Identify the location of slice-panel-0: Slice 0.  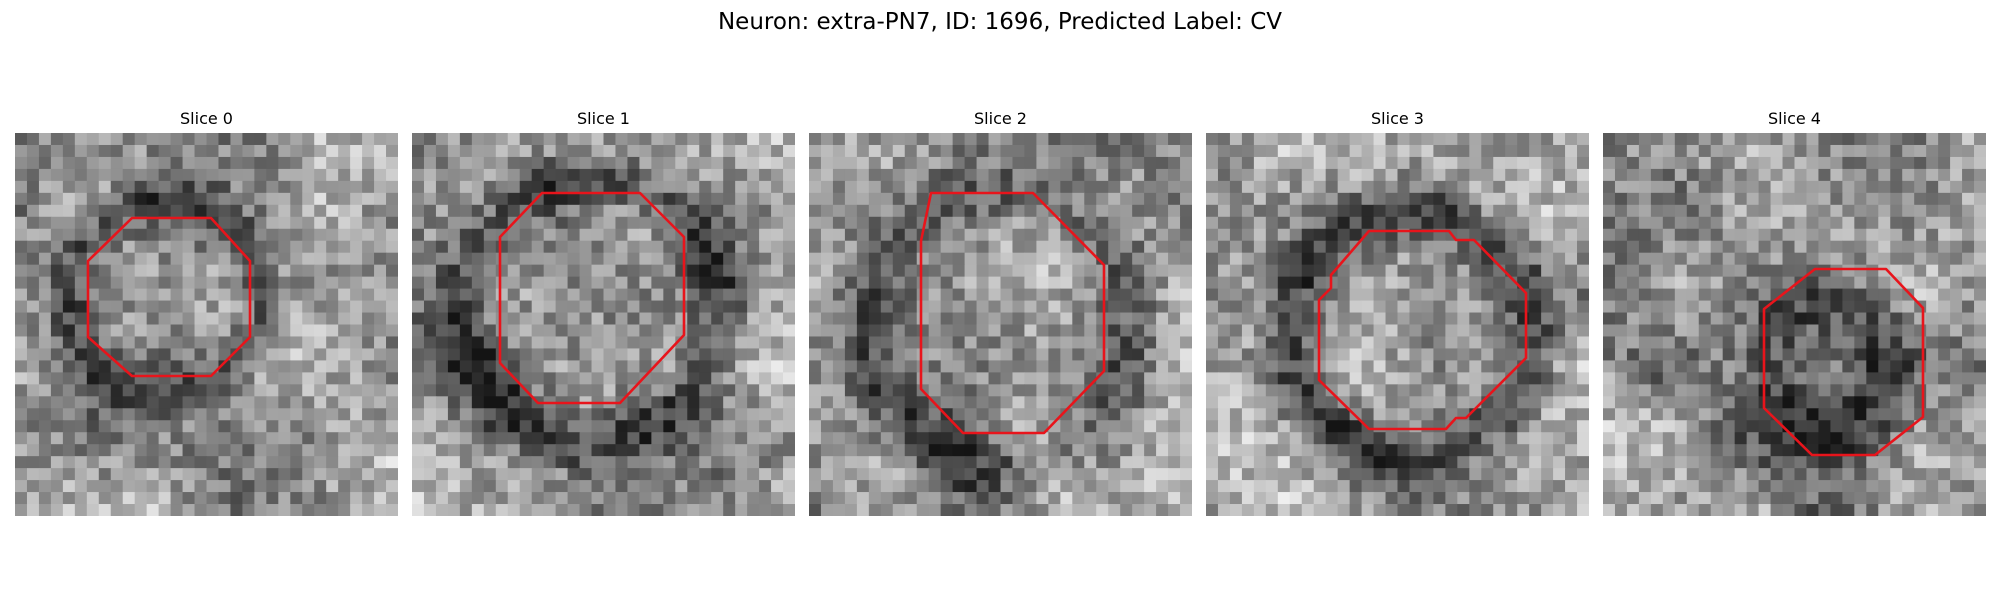
(206, 312).